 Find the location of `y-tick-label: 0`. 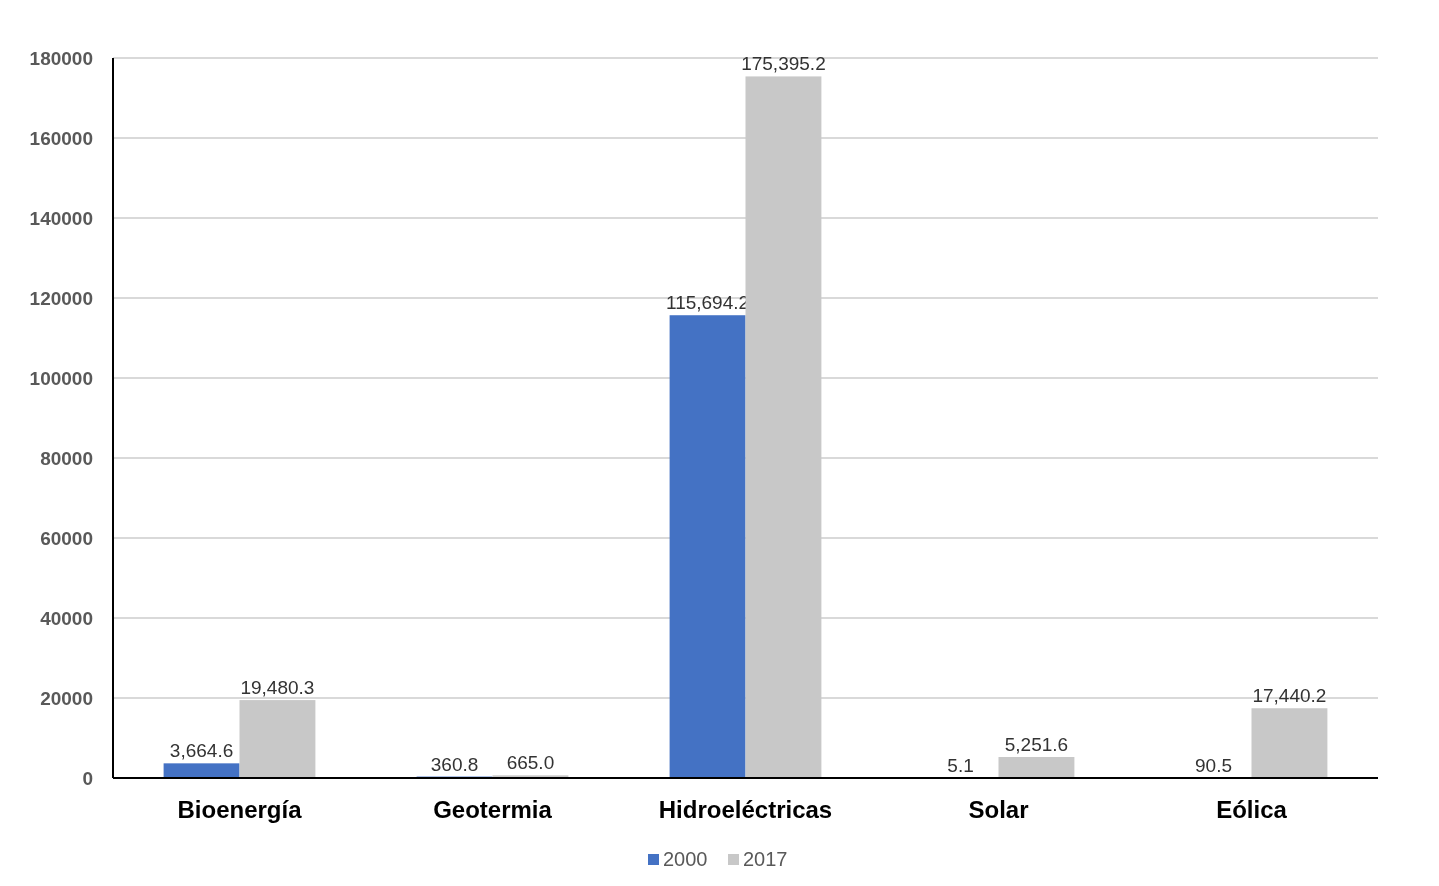

y-tick-label: 0 is located at coordinates (87, 778).